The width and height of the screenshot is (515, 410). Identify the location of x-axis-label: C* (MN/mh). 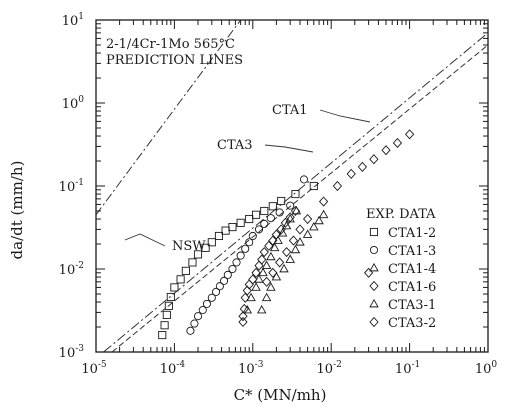
(280, 395).